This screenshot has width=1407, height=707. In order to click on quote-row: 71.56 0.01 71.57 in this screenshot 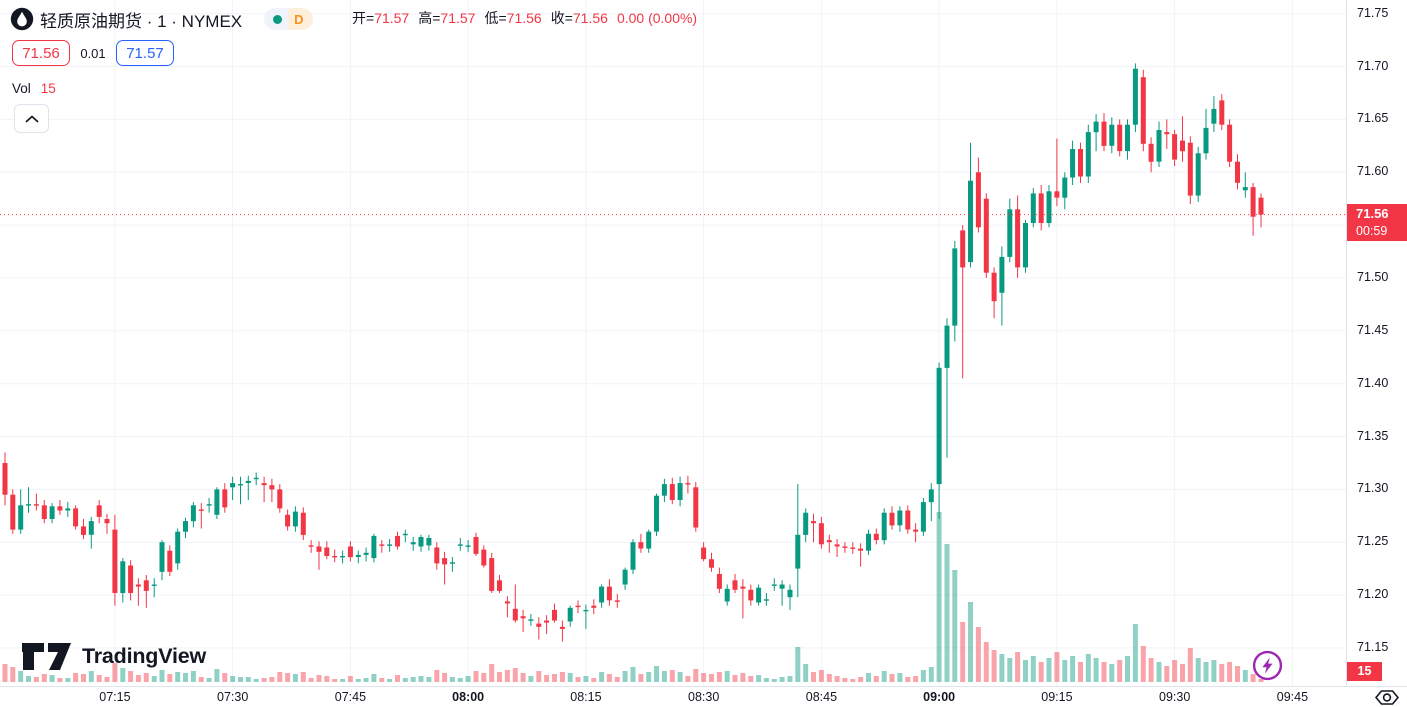, I will do `click(93, 53)`.